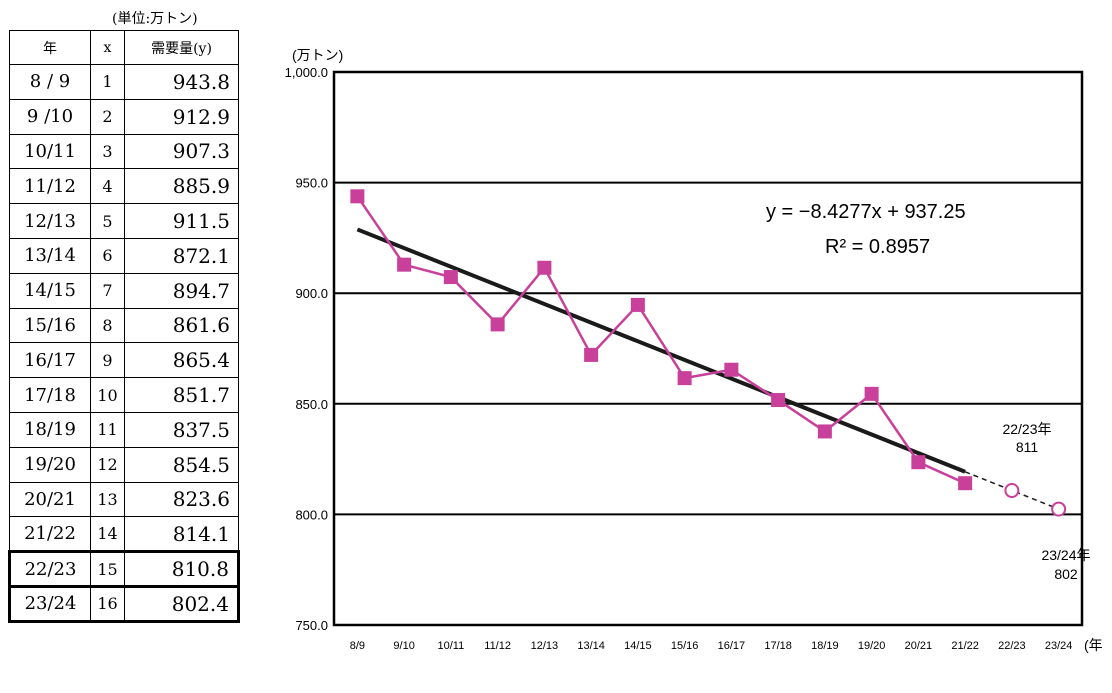 This screenshot has width=1112, height=693. What do you see at coordinates (311, 404) in the screenshot?
I see `y-tick-label: 850.0` at bounding box center [311, 404].